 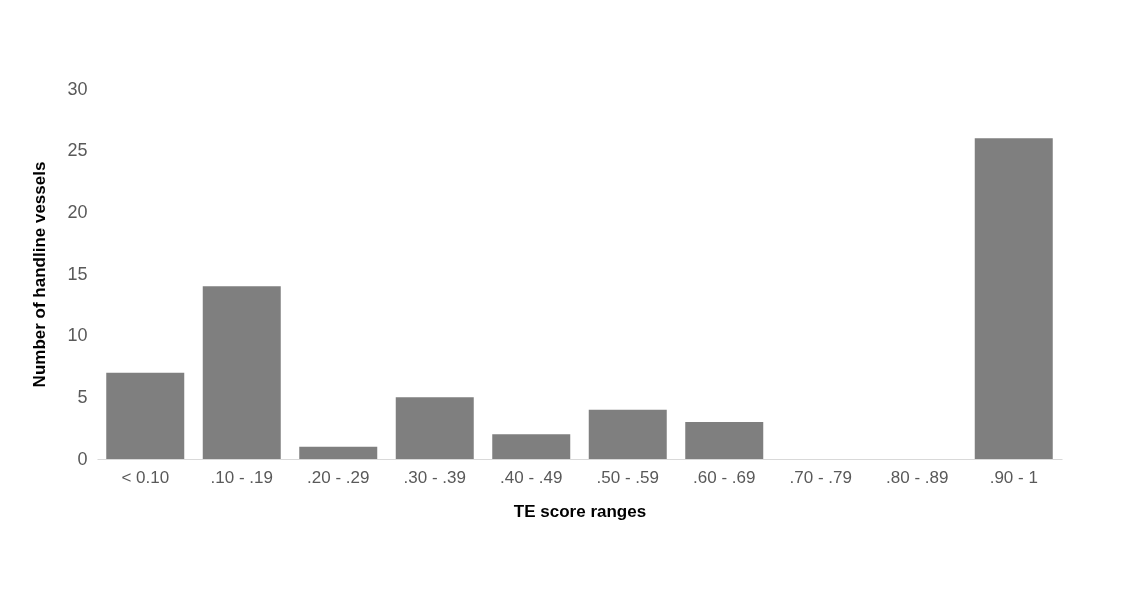 I want to click on x-tick-label: .80 - .89, so click(x=917, y=477).